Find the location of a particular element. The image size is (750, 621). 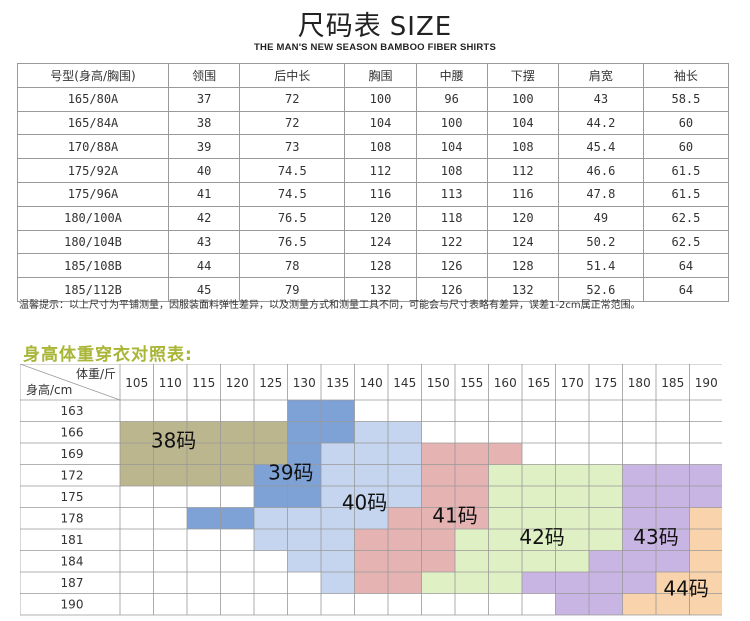

weight-header-label: 110 is located at coordinates (170, 383).